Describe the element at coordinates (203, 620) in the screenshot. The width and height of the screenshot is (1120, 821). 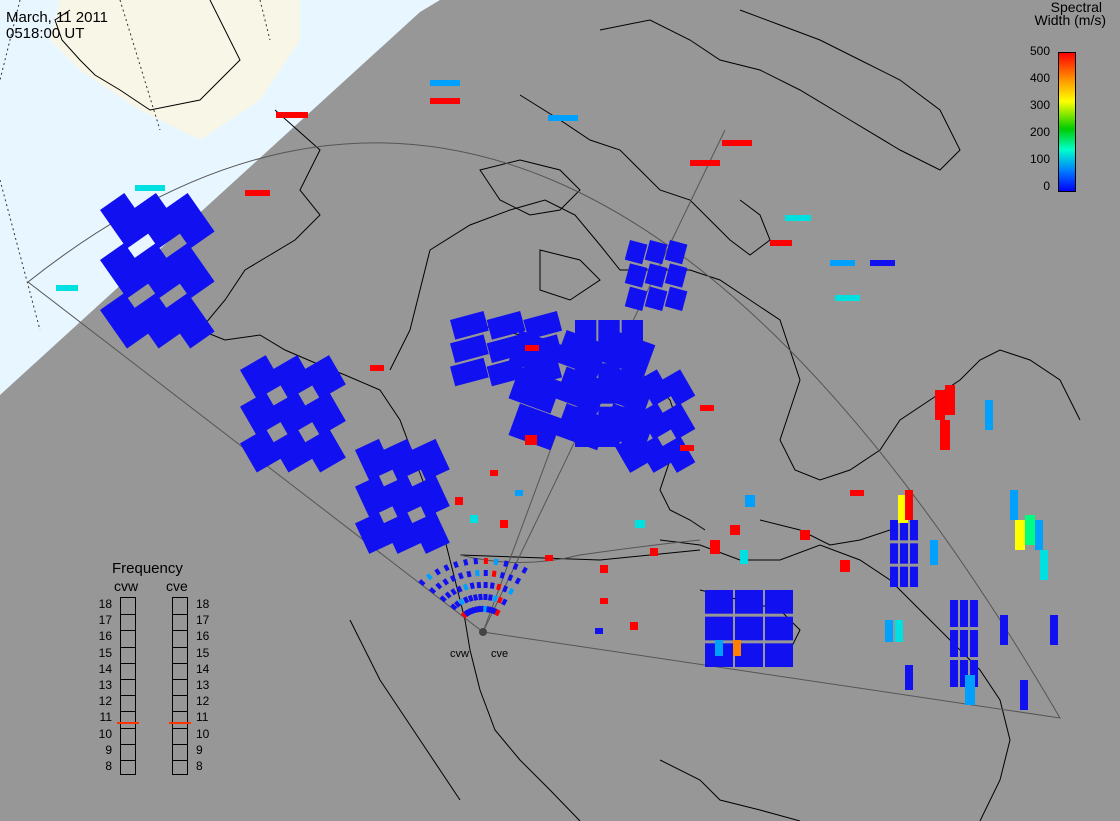
I see `frequency-level-cve-17: 17` at that location.